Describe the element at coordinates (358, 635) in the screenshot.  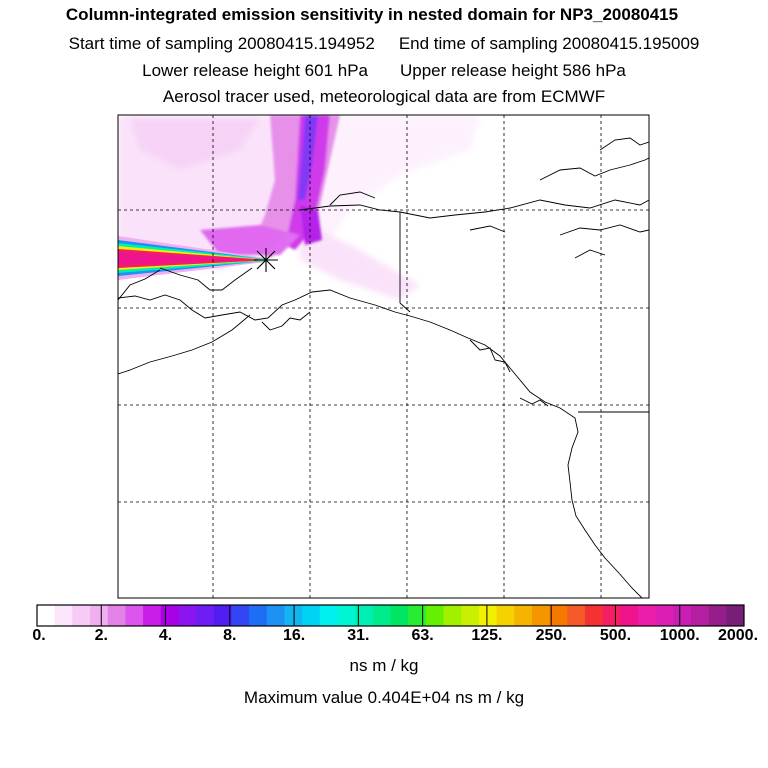
I see `colorbar-tick-label: 31.` at that location.